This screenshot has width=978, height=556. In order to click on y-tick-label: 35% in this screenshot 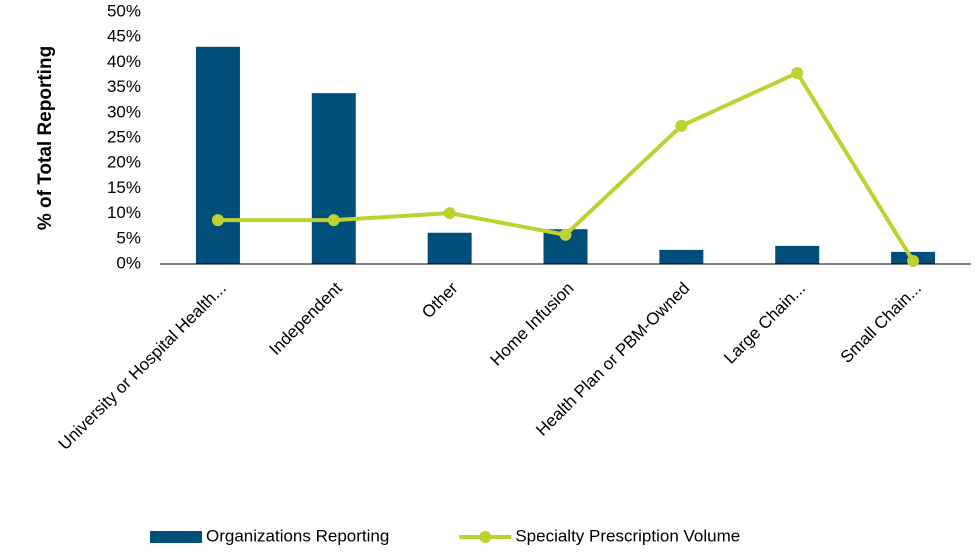, I will do `click(124, 86)`.